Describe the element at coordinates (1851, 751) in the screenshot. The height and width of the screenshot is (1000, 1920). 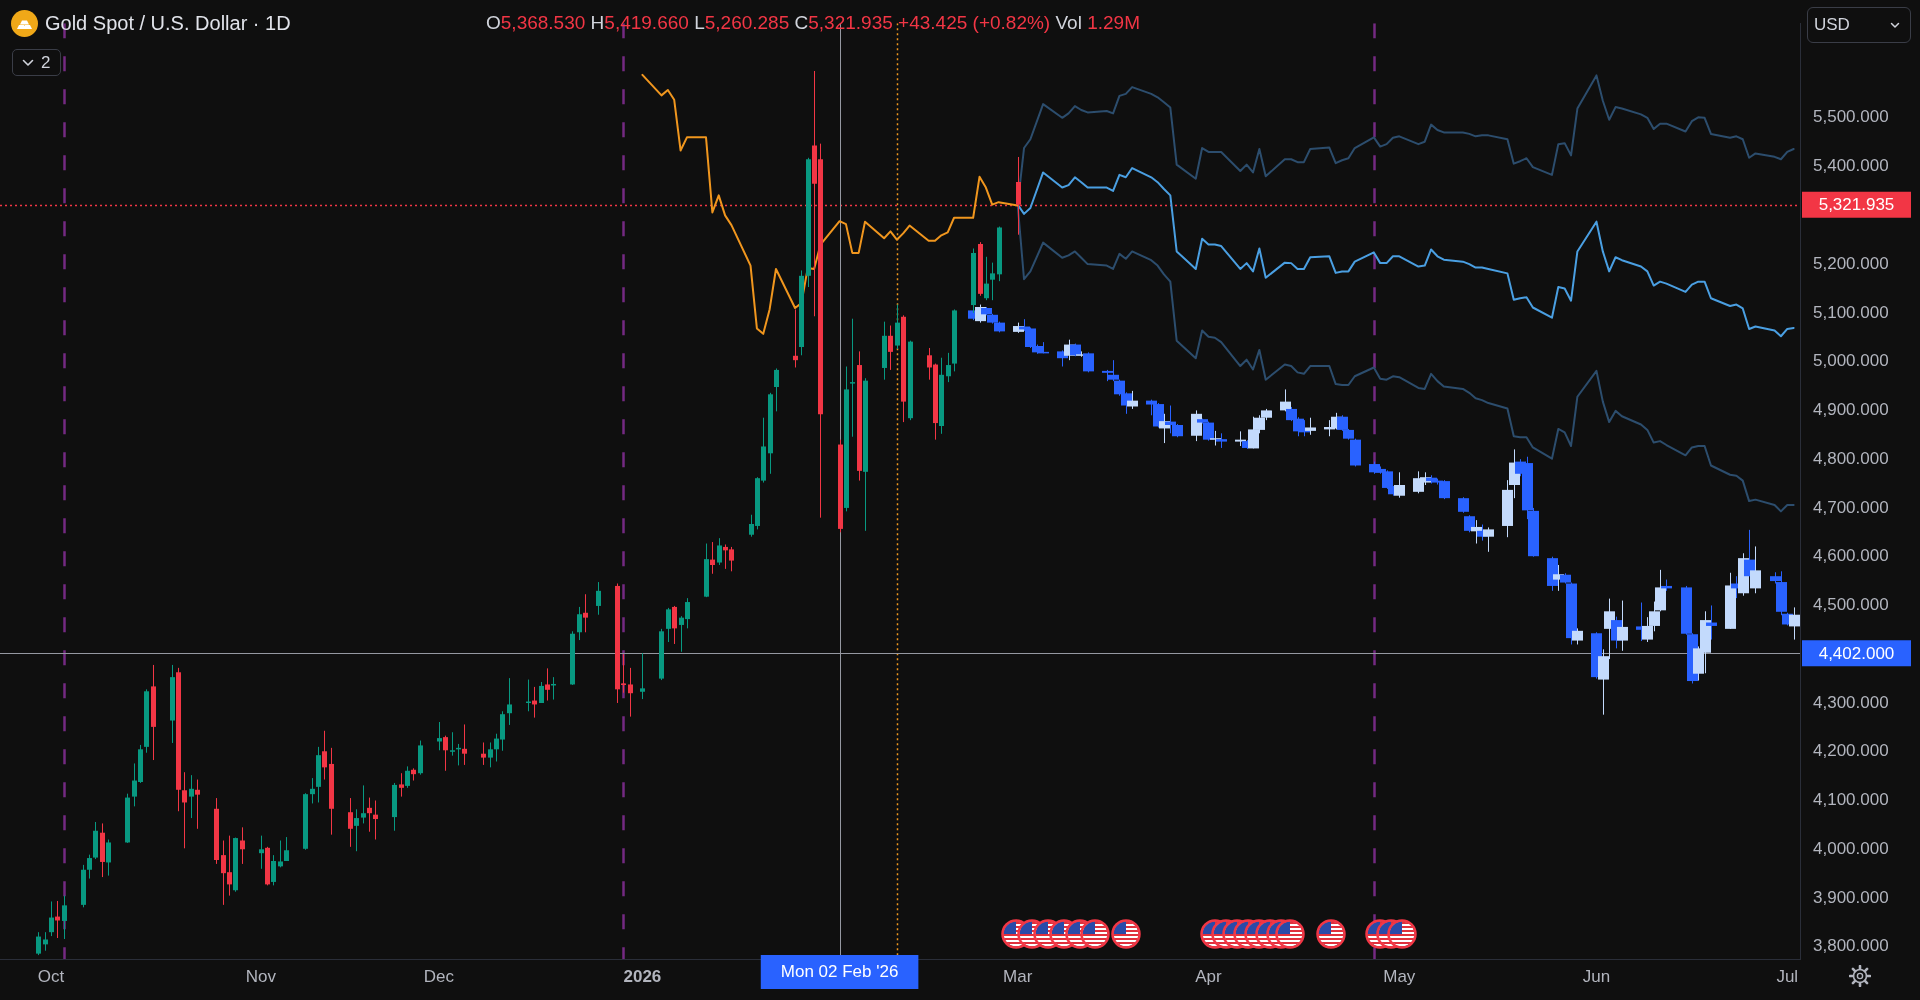
I see `y-tick-label: 4,200.000` at that location.